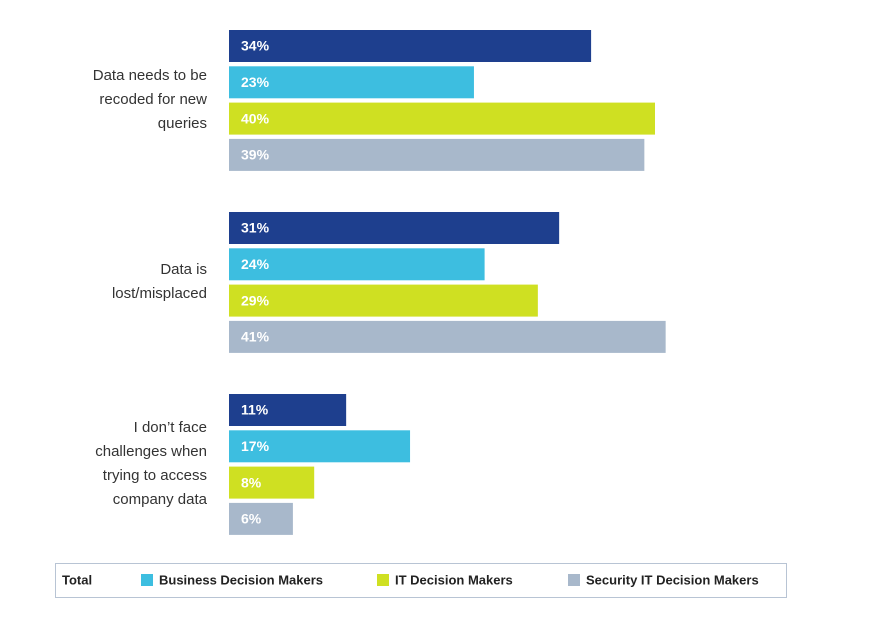  What do you see at coordinates (77, 579) in the screenshot?
I see `legend-label: Total` at bounding box center [77, 579].